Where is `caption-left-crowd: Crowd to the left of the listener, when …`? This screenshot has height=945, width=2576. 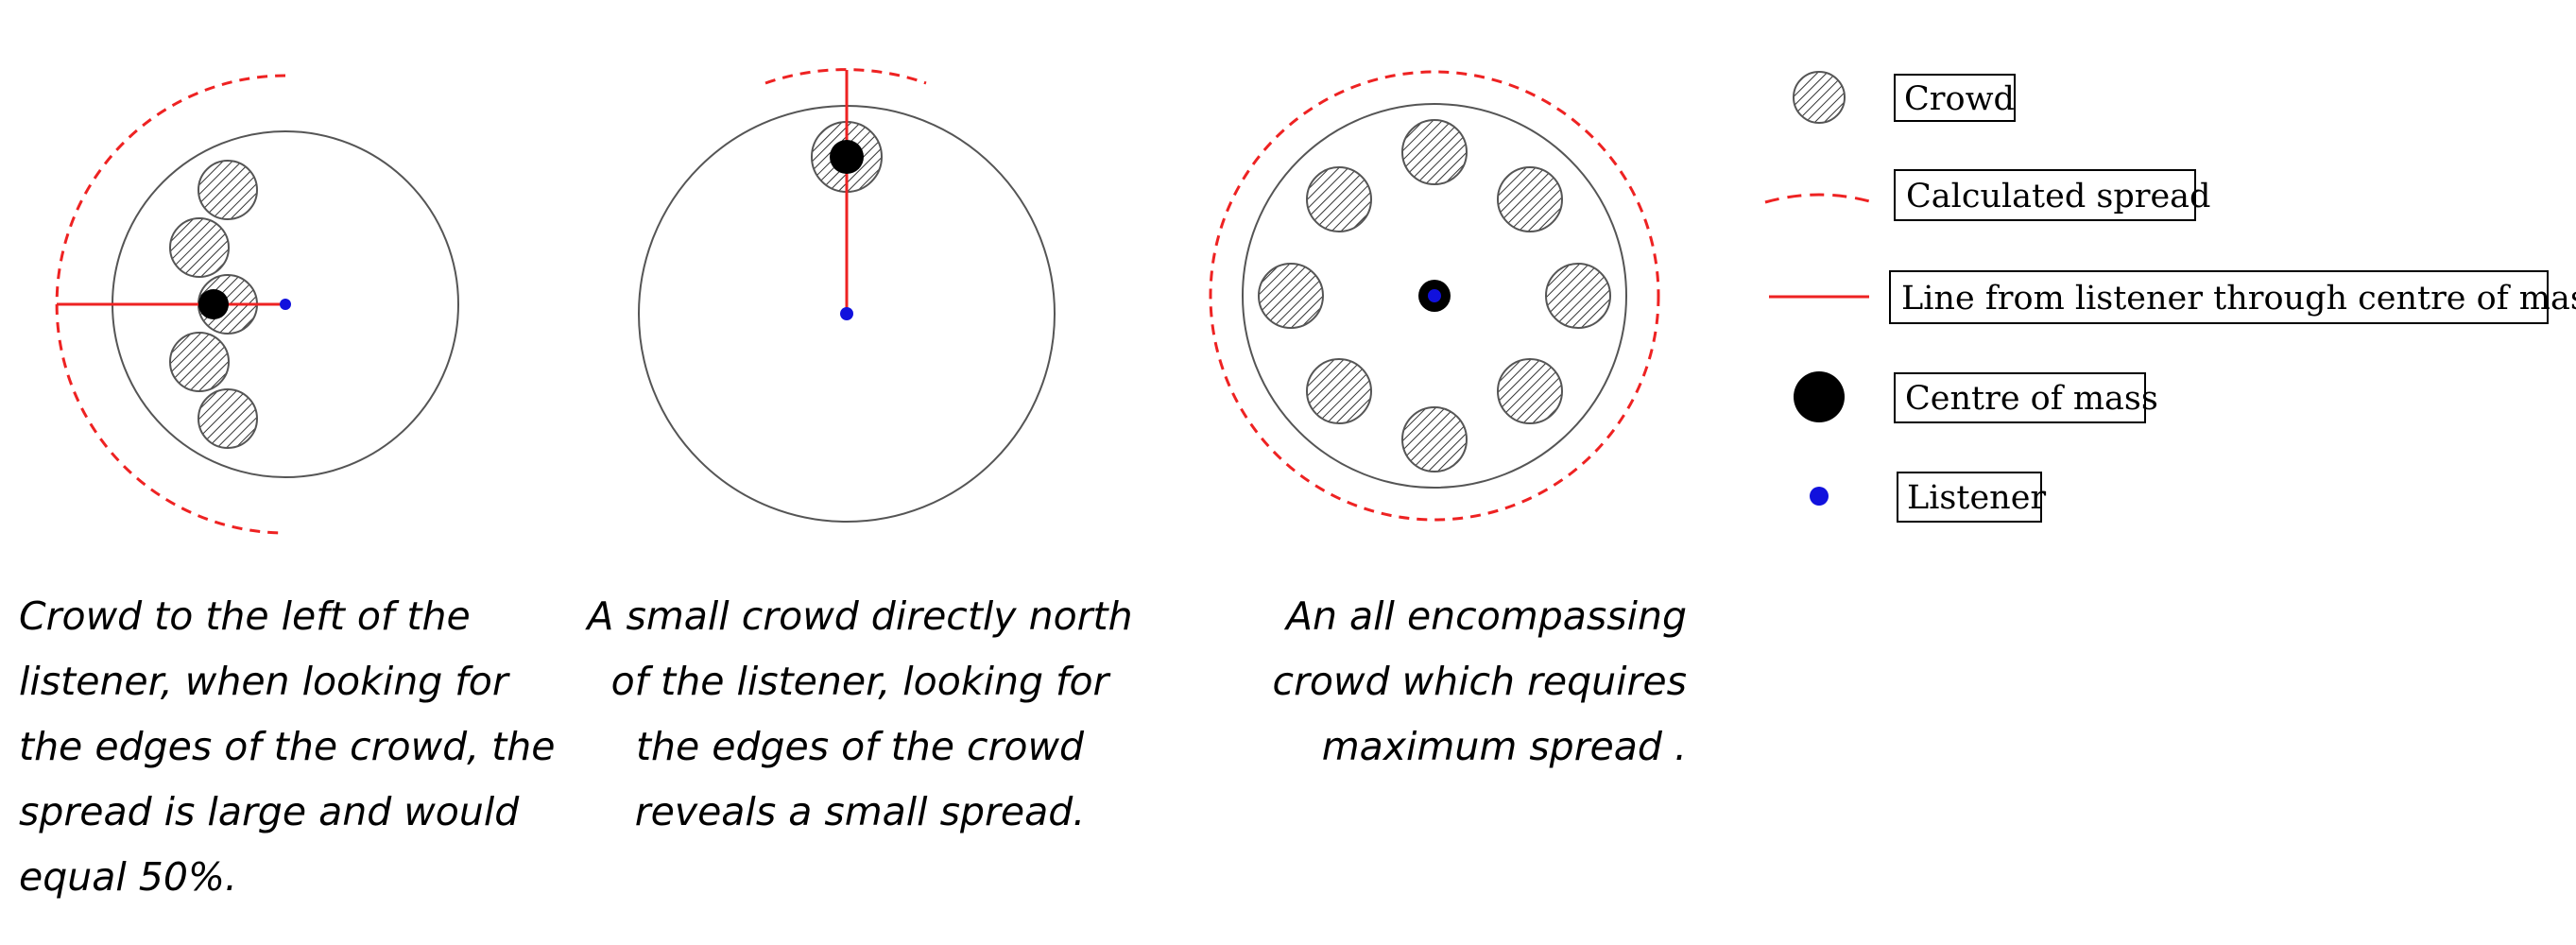 caption-left-crowd: Crowd to the left of the listener, when … is located at coordinates (287, 746).